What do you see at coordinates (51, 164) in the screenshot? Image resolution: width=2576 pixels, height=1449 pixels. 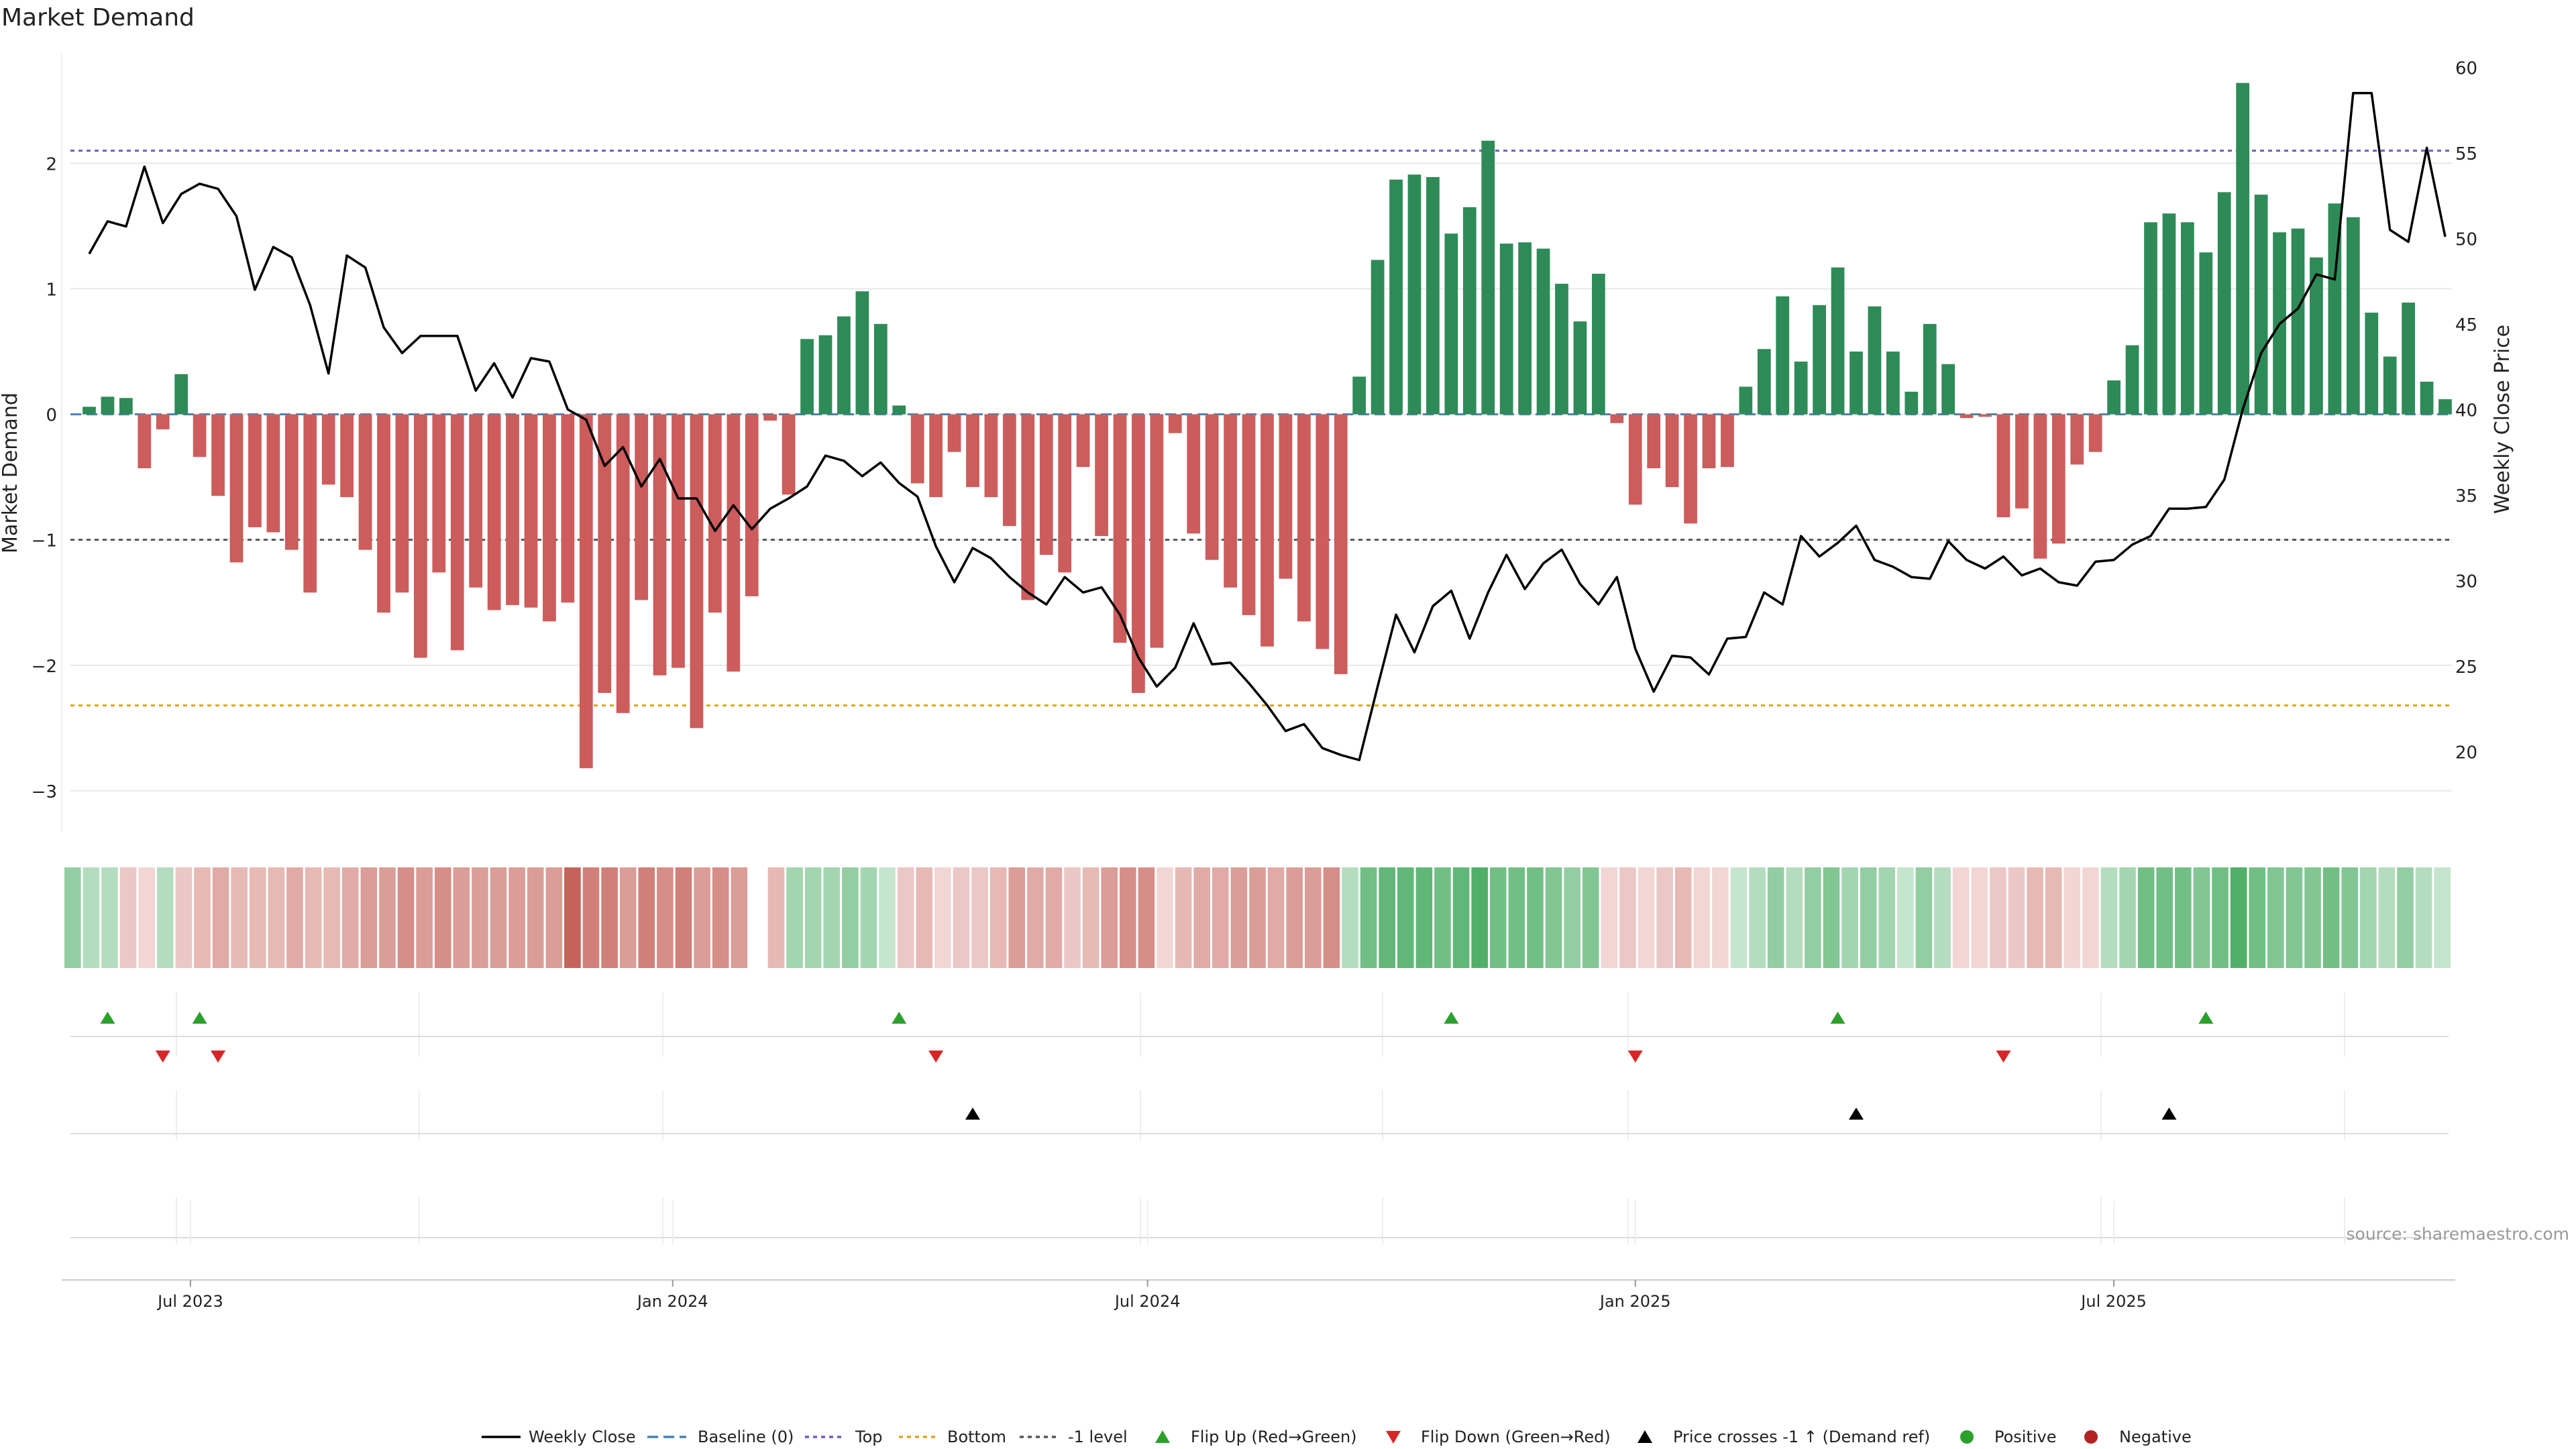 I see `y-tick-label: 2` at bounding box center [51, 164].